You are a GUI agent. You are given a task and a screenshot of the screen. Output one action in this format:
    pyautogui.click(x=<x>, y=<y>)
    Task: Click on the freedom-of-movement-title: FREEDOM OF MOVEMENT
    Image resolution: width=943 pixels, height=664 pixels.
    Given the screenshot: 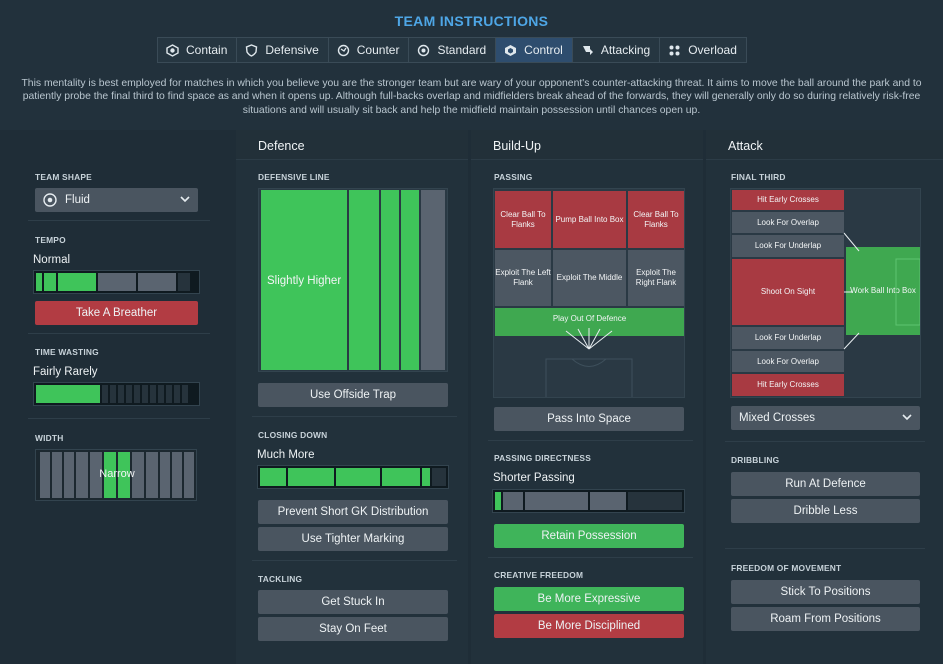 What is the action you would take?
    pyautogui.click(x=786, y=568)
    